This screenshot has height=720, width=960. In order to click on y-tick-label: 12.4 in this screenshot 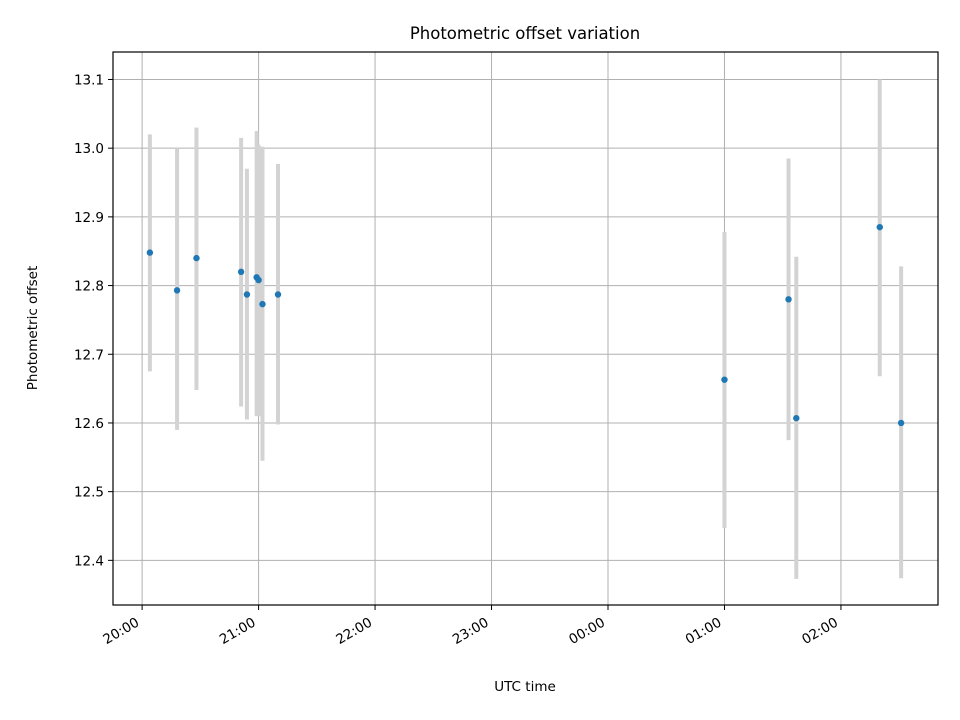, I will do `click(89, 561)`.